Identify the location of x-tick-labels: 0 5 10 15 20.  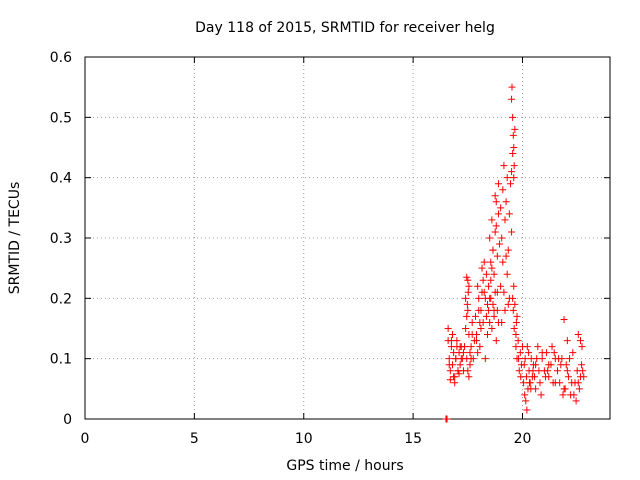
(306, 439).